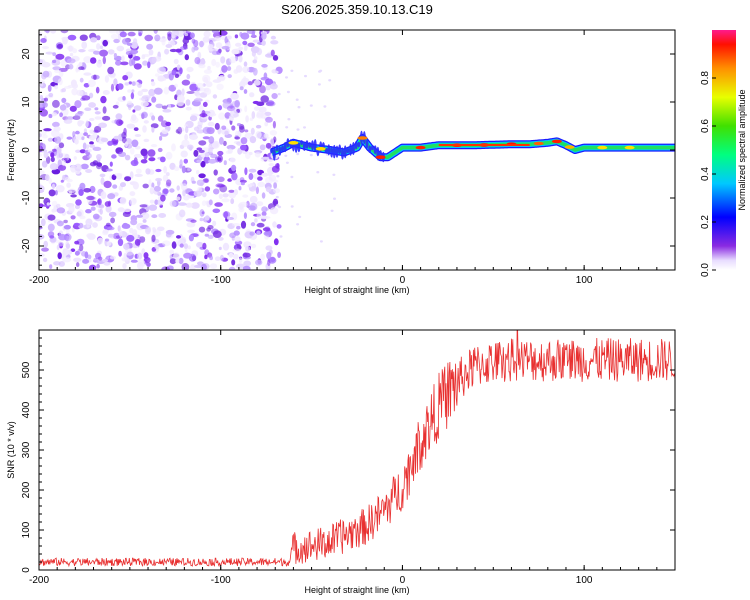 This screenshot has width=750, height=600. What do you see at coordinates (26, 489) in the screenshot?
I see `y-tick-label: 200` at bounding box center [26, 489].